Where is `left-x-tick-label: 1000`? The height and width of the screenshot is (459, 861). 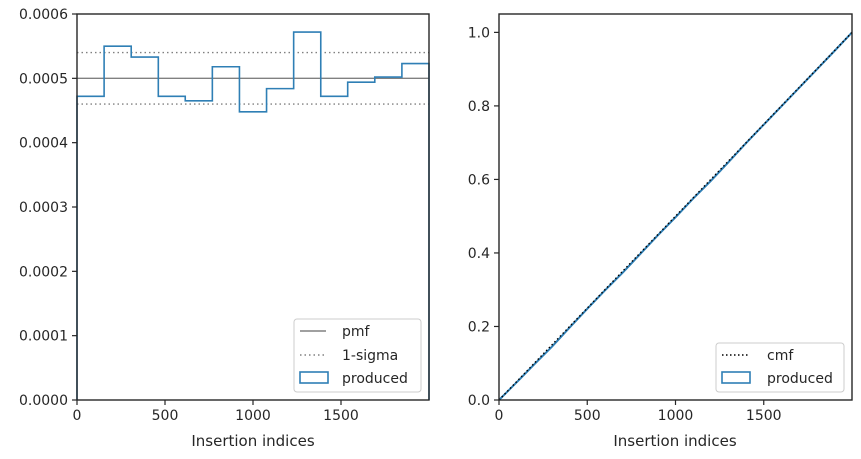
left-x-tick-label: 1000 is located at coordinates (253, 416).